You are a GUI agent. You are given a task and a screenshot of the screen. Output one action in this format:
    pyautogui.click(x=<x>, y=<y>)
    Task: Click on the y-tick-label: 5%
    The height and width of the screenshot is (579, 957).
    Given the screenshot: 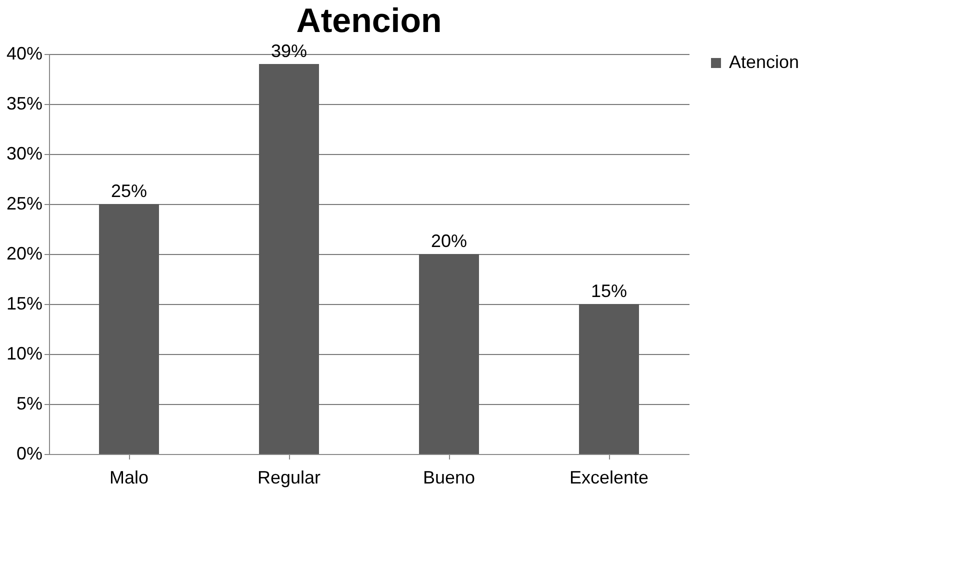 What is the action you would take?
    pyautogui.click(x=29, y=404)
    